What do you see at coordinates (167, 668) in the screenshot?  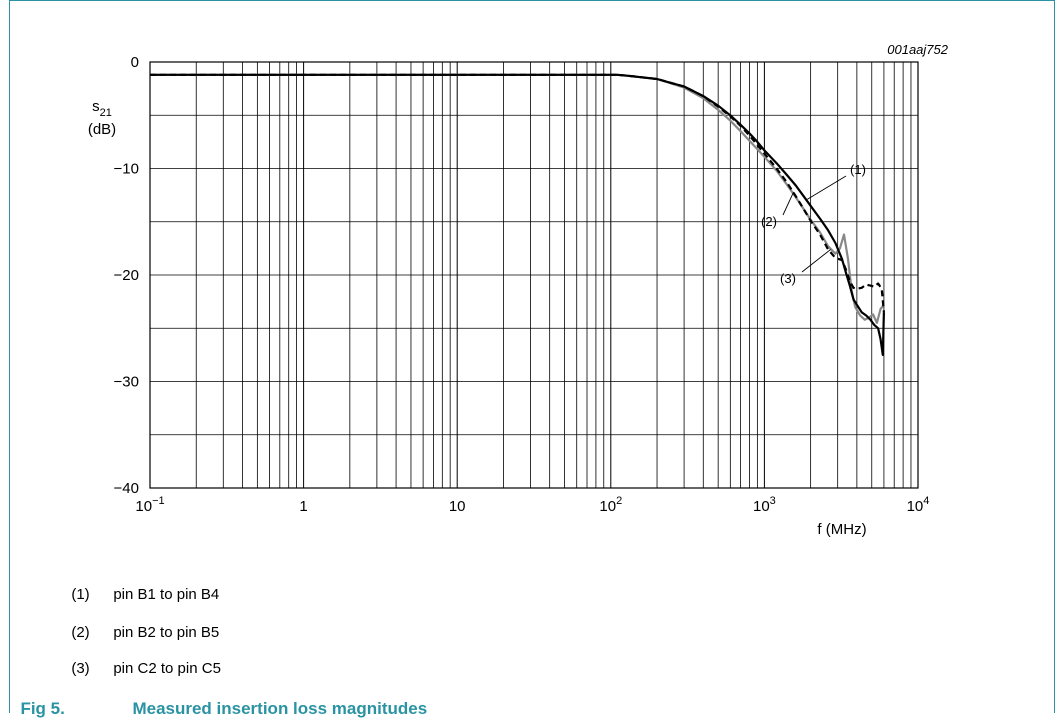 I see `legend-text: pin C2 to pin C5` at bounding box center [167, 668].